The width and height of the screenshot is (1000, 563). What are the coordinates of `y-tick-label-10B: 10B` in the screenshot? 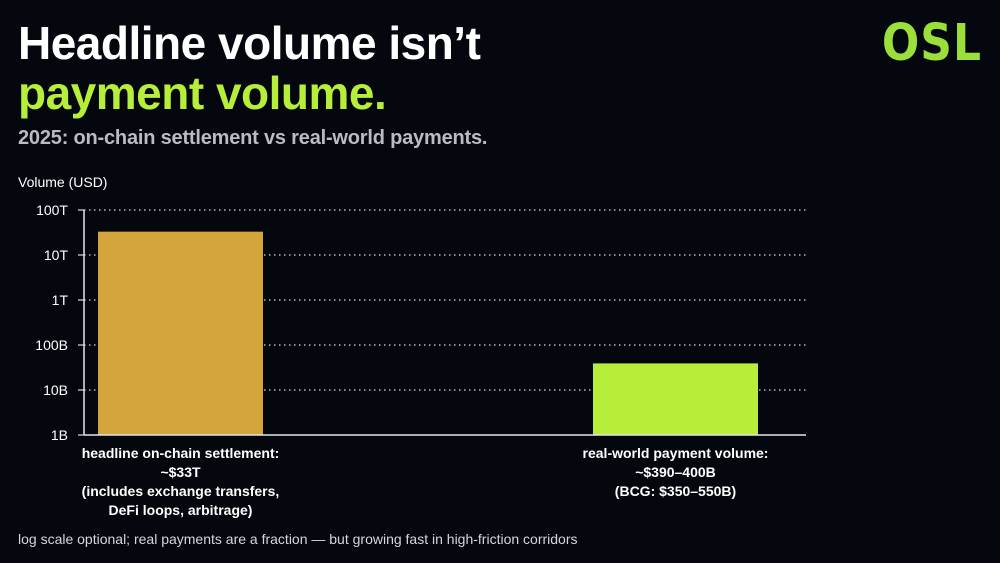 It's located at (55, 390).